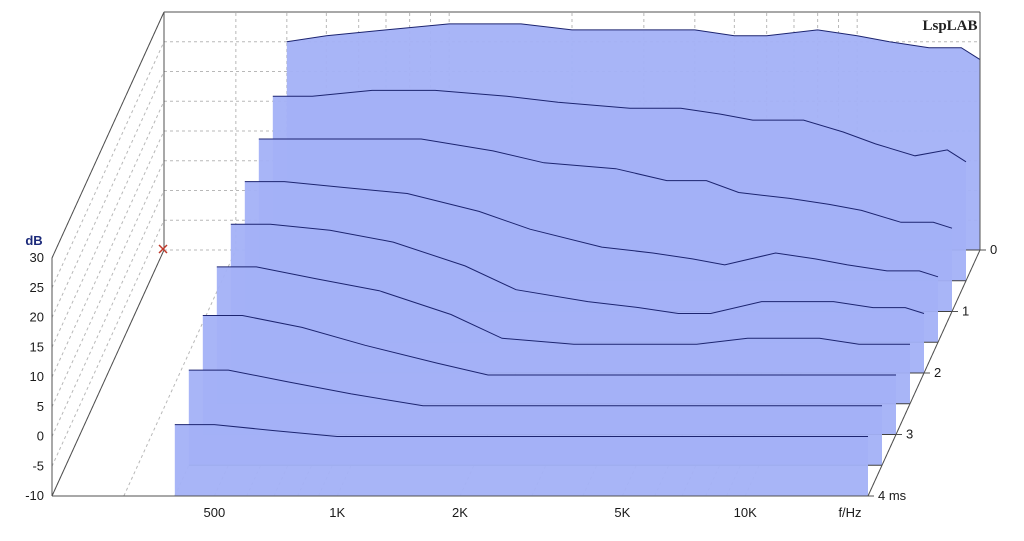  I want to click on x-tick-label: 2K, so click(460, 512).